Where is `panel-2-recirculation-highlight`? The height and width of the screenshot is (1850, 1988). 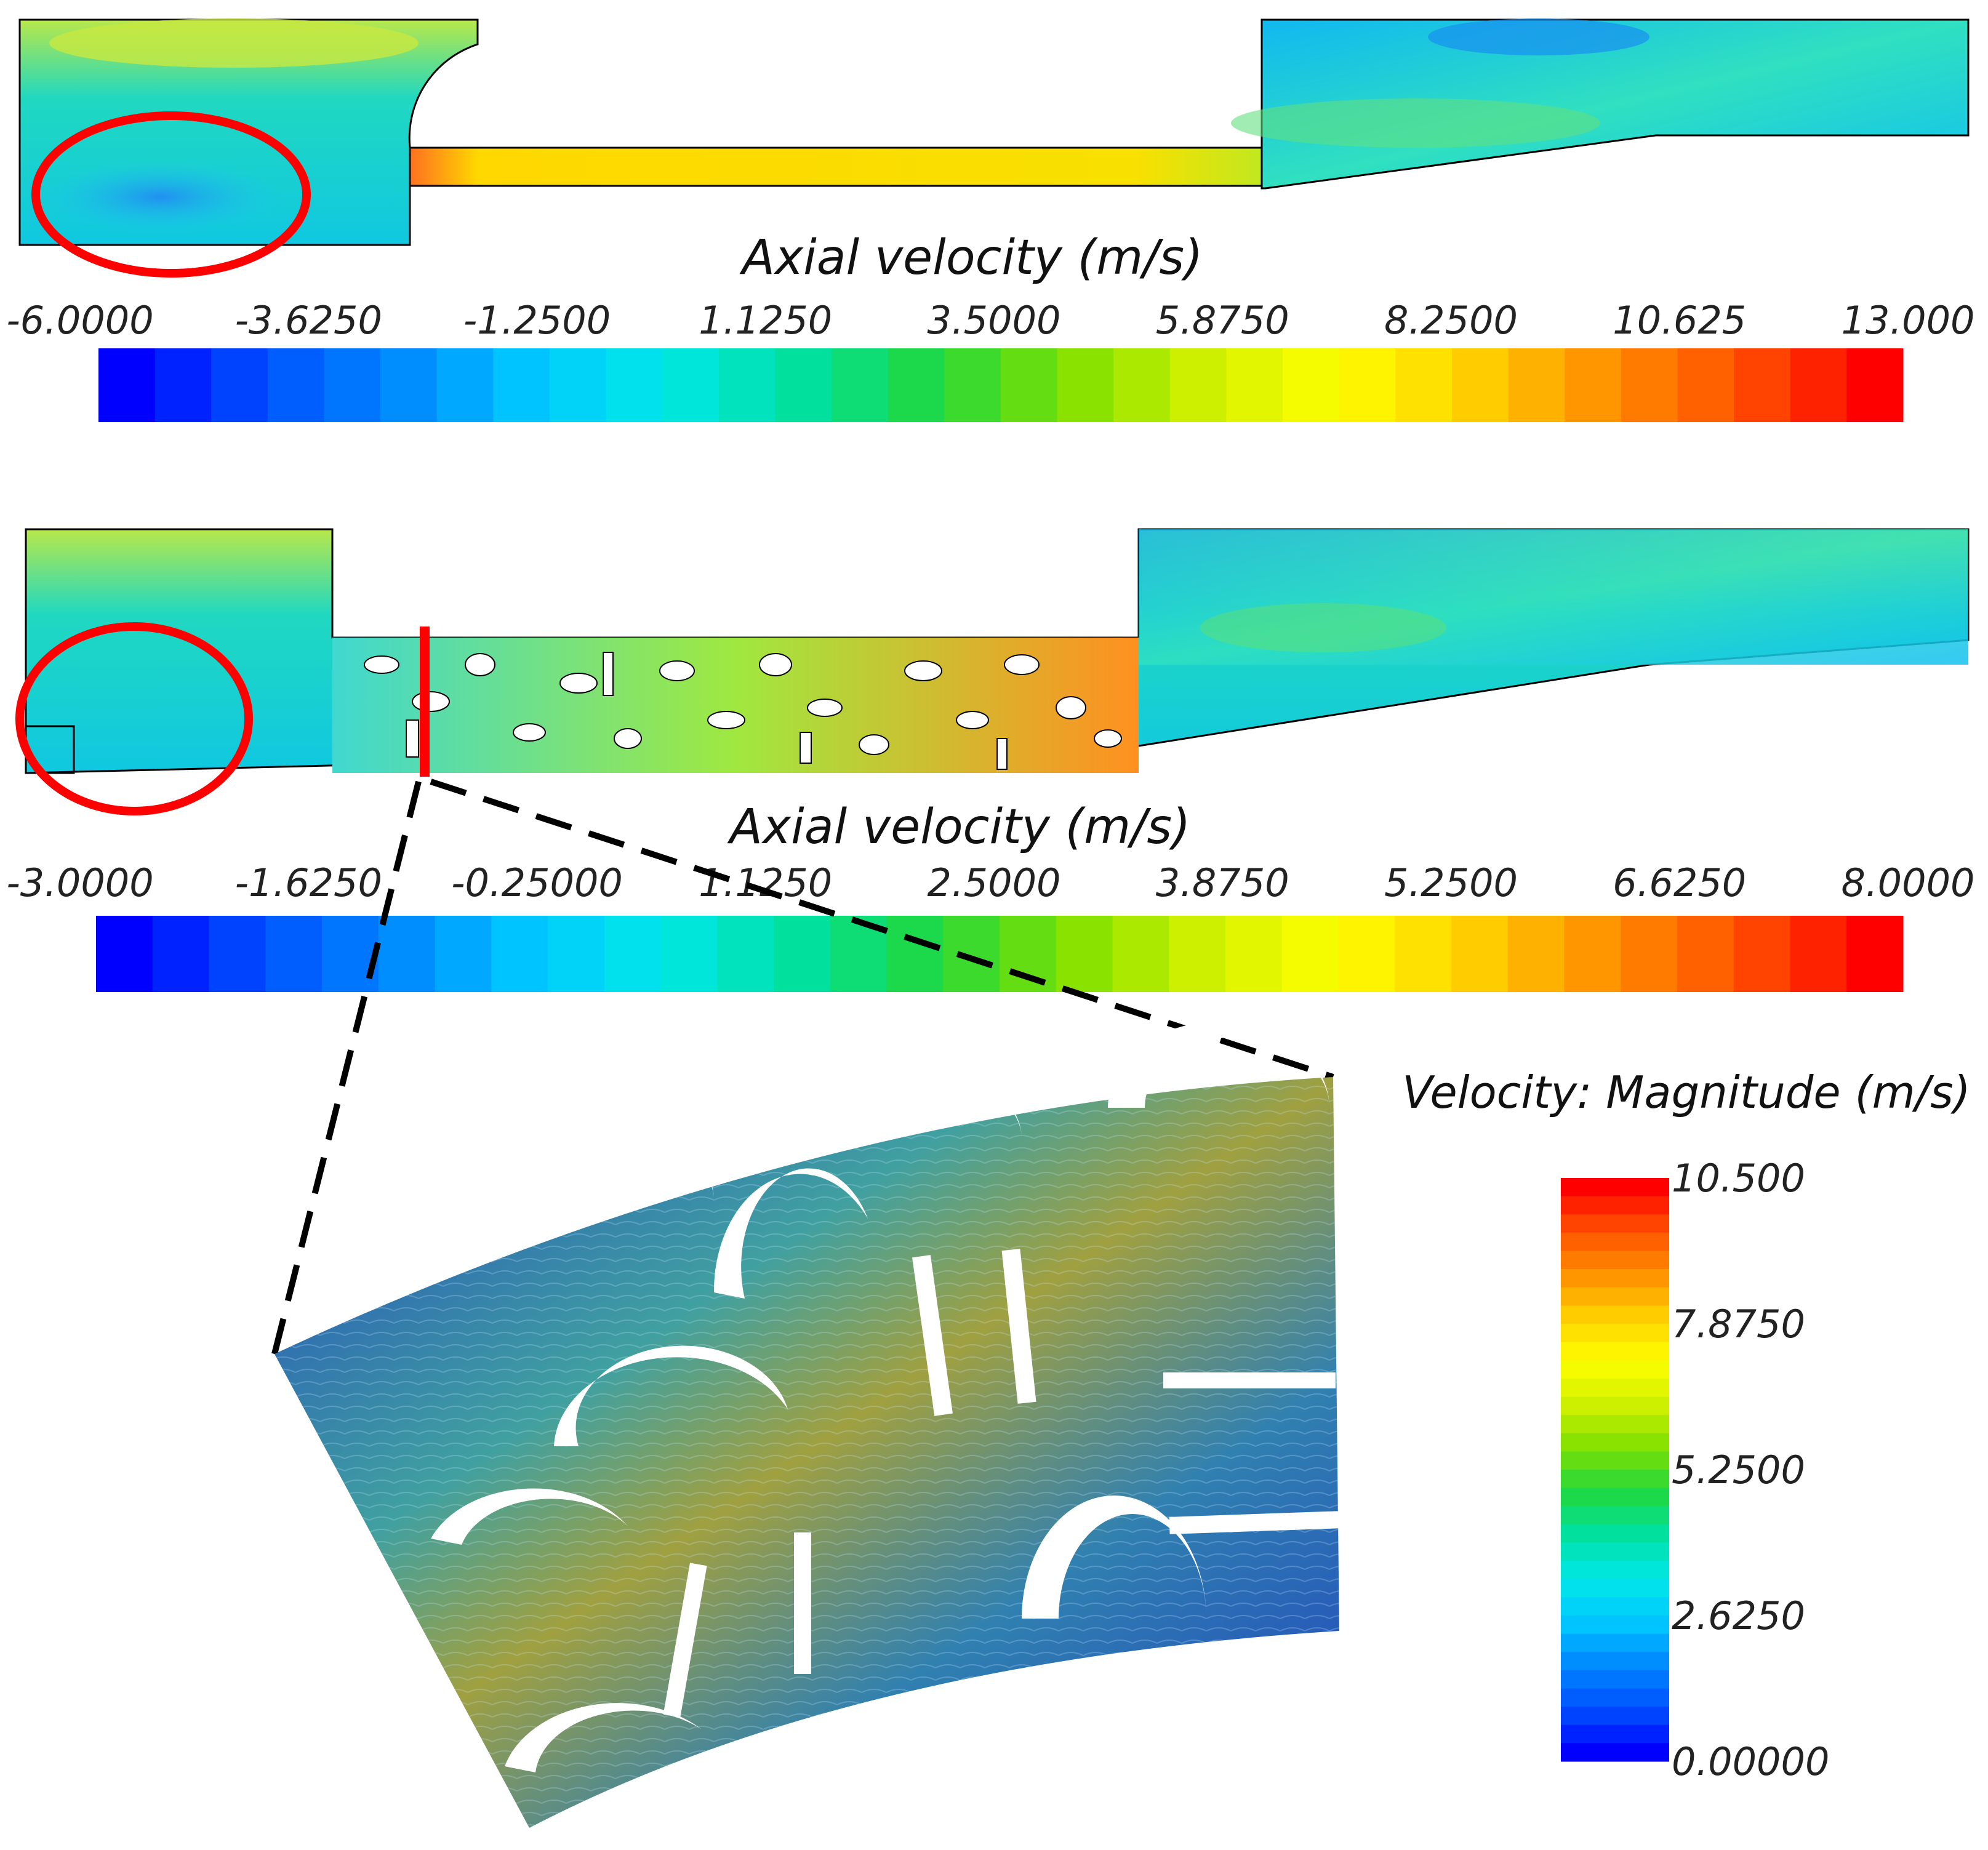
panel-2-recirculation-highlight is located at coordinates (134, 718).